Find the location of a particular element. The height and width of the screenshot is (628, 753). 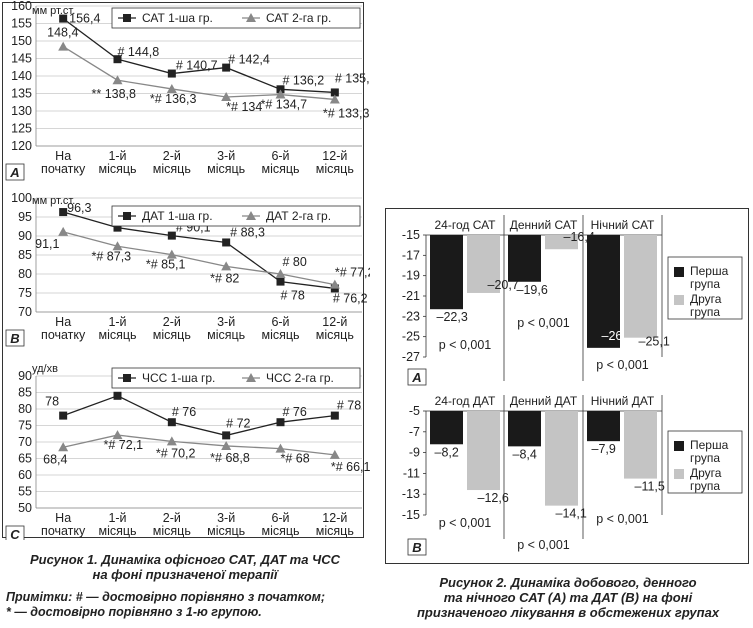

figure2-caption-line1: Рисунок 2. Динаміка добового, денного is located at coordinates (568, 582).